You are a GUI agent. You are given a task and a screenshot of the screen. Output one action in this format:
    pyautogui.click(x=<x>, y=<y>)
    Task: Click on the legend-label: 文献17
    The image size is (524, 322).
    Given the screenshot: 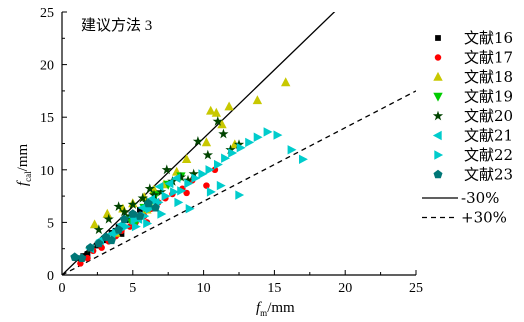 What is the action you would take?
    pyautogui.click(x=488, y=58)
    